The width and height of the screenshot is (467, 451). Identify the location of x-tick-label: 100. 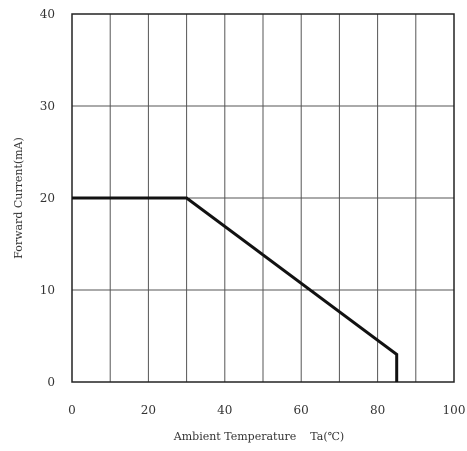
(454, 410).